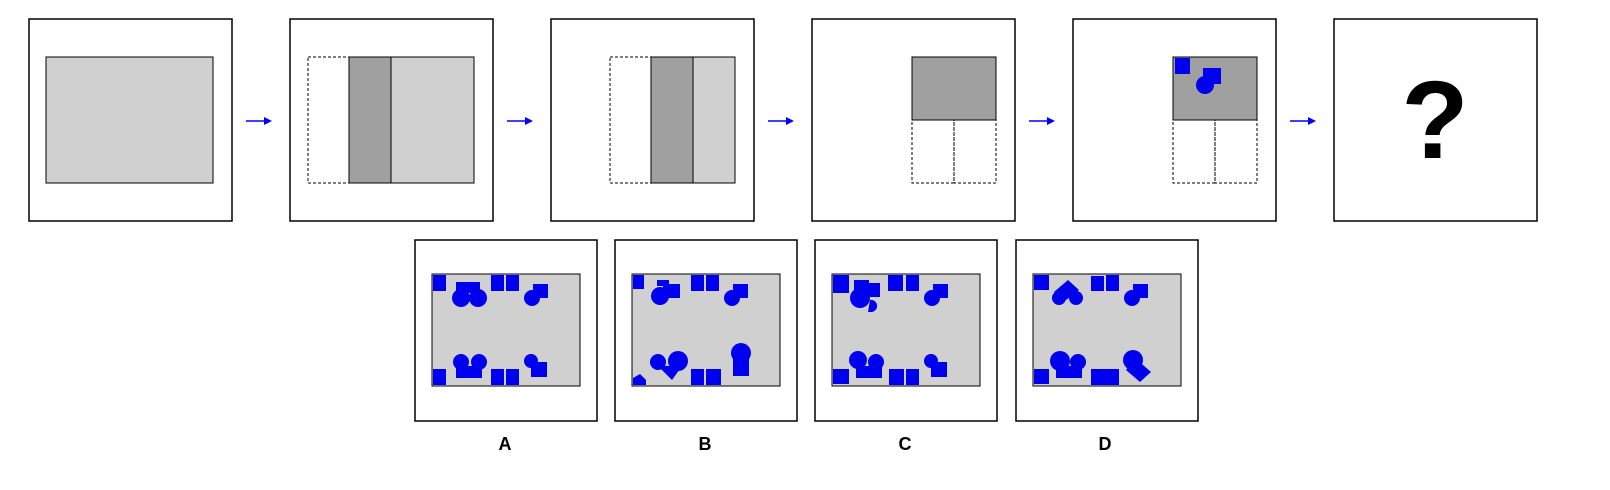  I want to click on answer-panel: ?, so click(1435, 120).